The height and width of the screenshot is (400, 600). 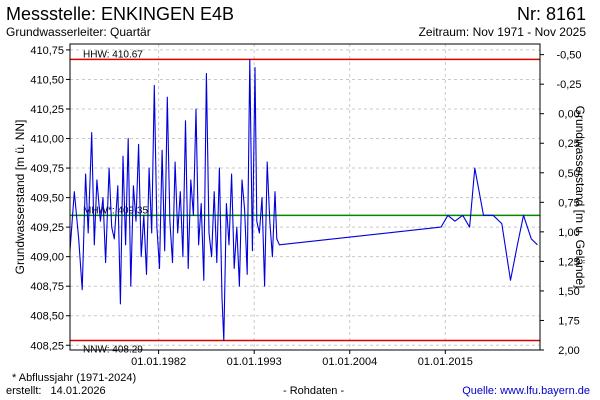 What do you see at coordinates (47, 110) in the screenshot?
I see `y-tick-label-left: 410,25` at bounding box center [47, 110].